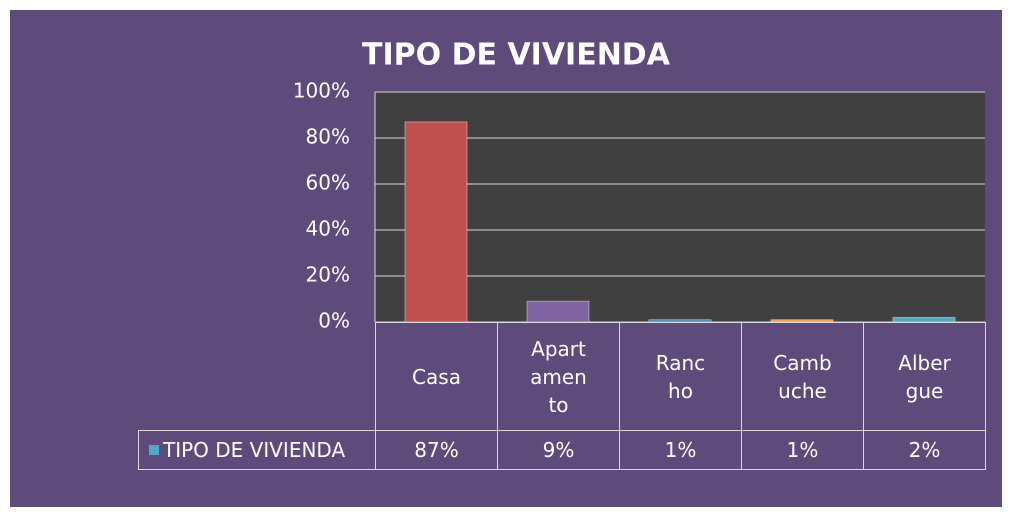 The height and width of the screenshot is (517, 1012). I want to click on y-tick-label: 80%, so click(328, 137).